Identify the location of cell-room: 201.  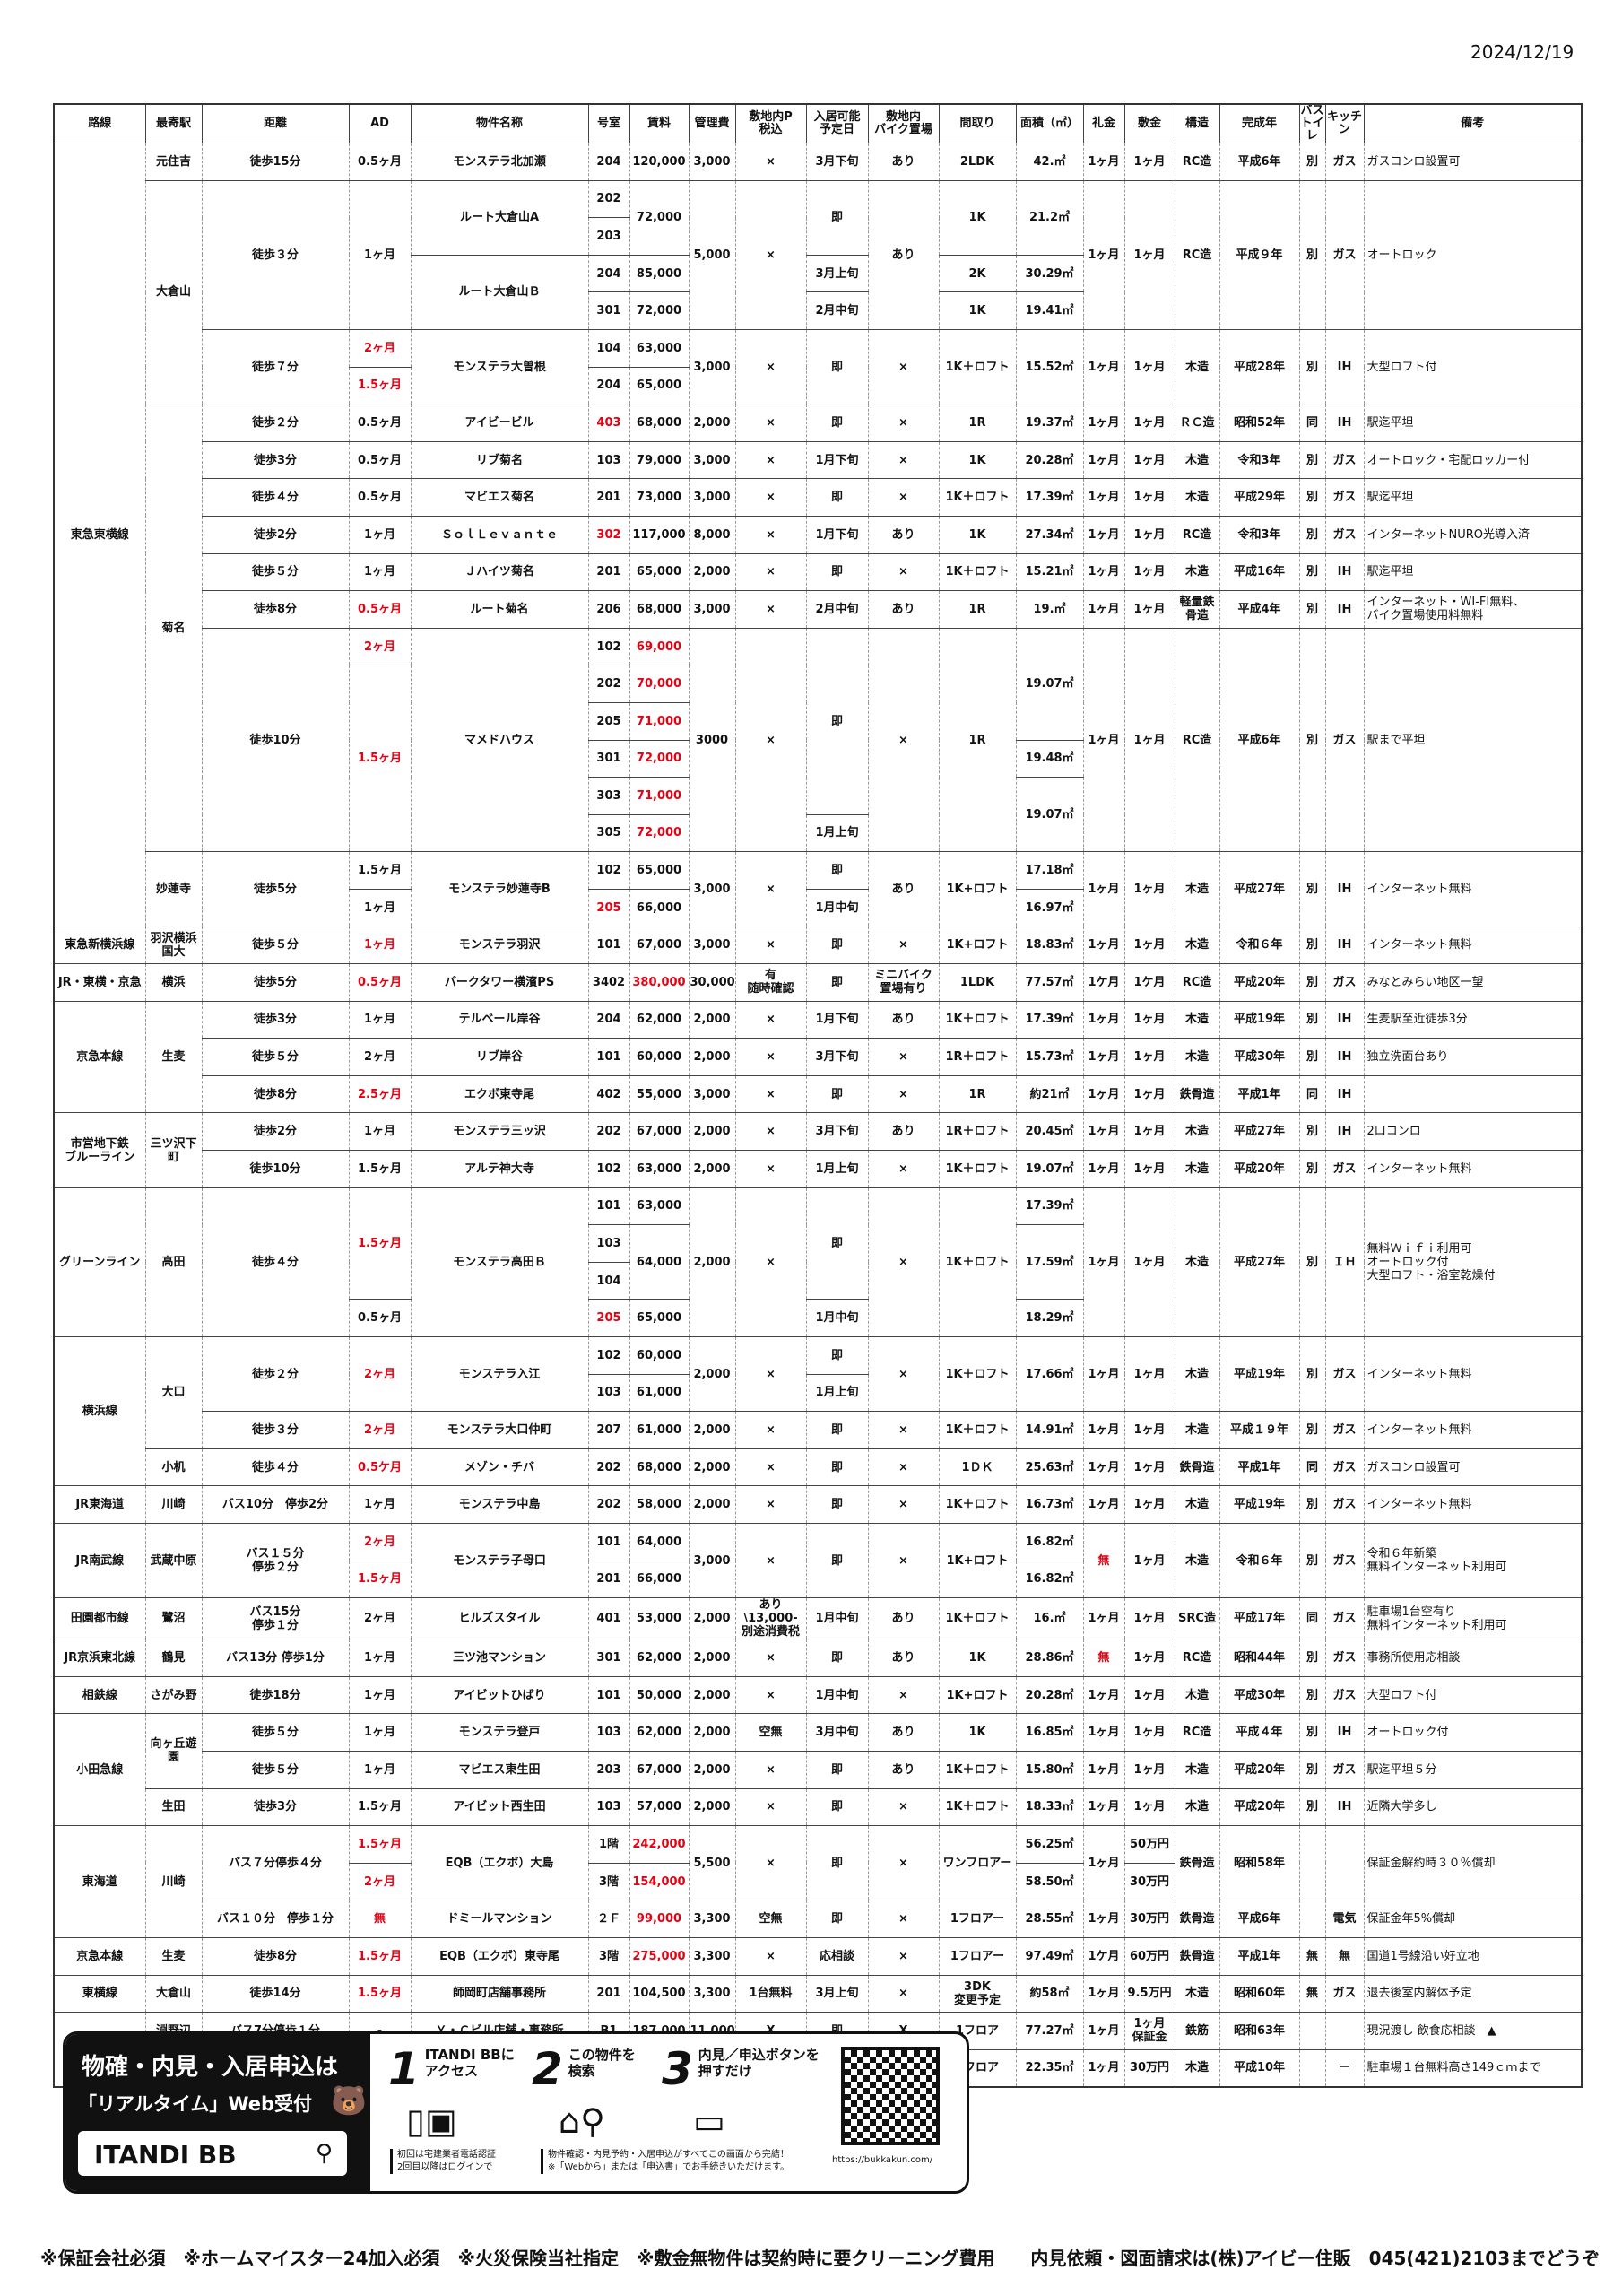
(608, 572).